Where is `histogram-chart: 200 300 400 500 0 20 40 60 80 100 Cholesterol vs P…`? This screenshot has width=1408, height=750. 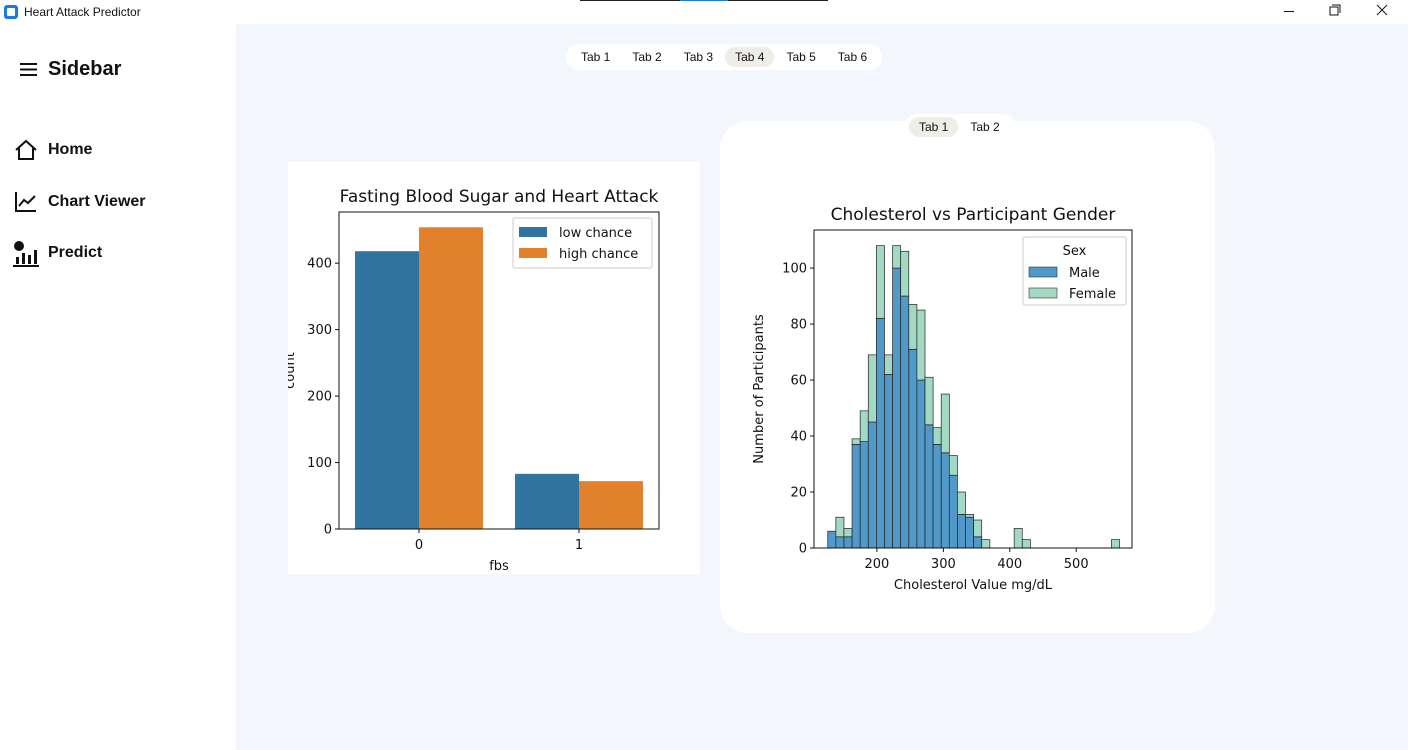
histogram-chart: 200 300 400 500 0 20 40 60 80 100 Cholesterol vs P… is located at coordinates (942, 399).